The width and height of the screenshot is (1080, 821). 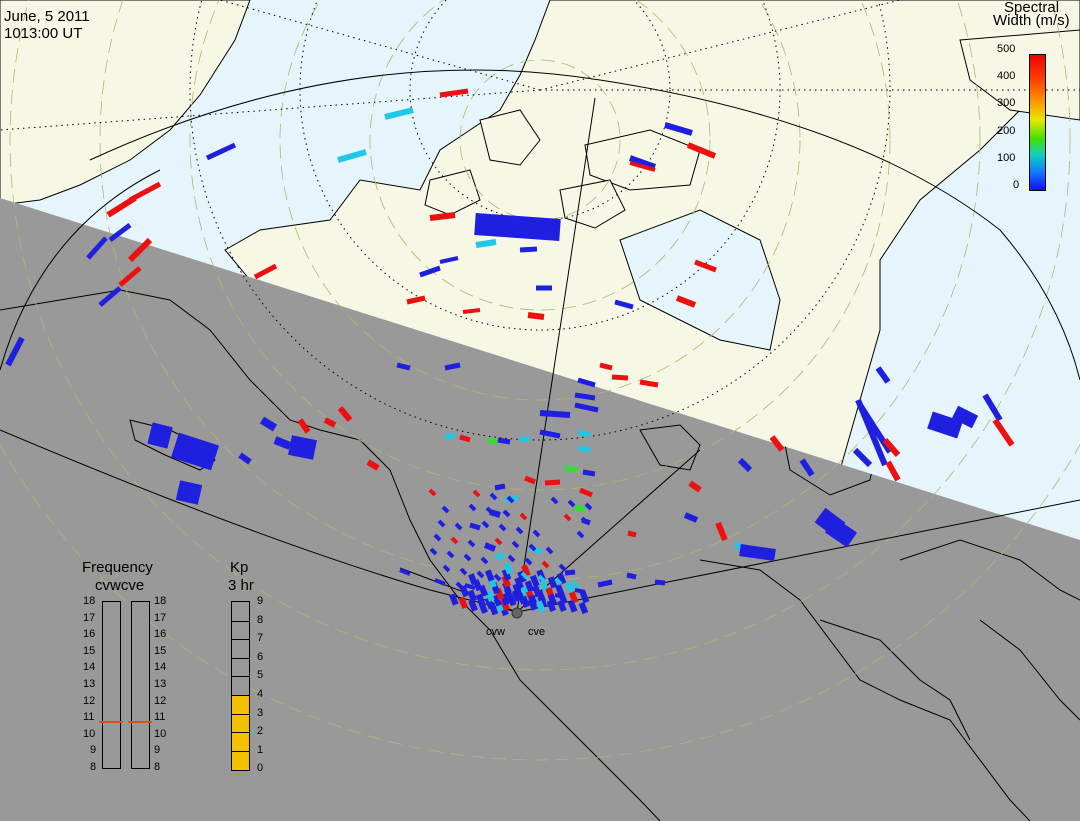 What do you see at coordinates (160, 684) in the screenshot?
I see `frequency-tick-right: 13` at bounding box center [160, 684].